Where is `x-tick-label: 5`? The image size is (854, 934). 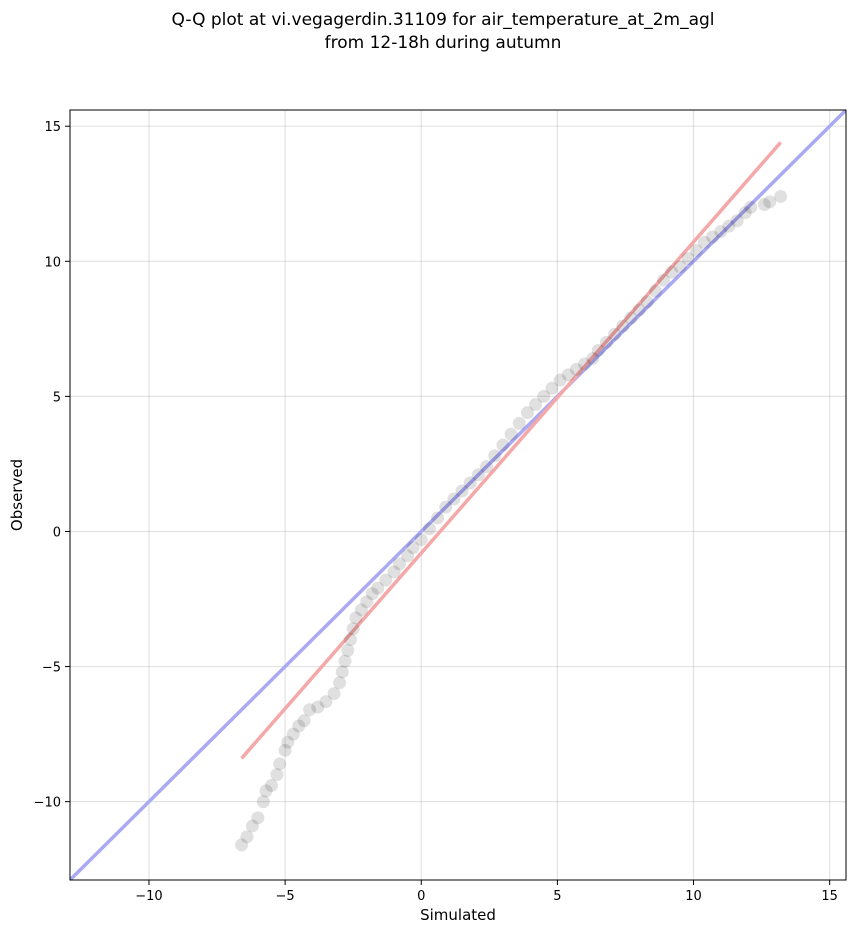
x-tick-label: 5 is located at coordinates (557, 896).